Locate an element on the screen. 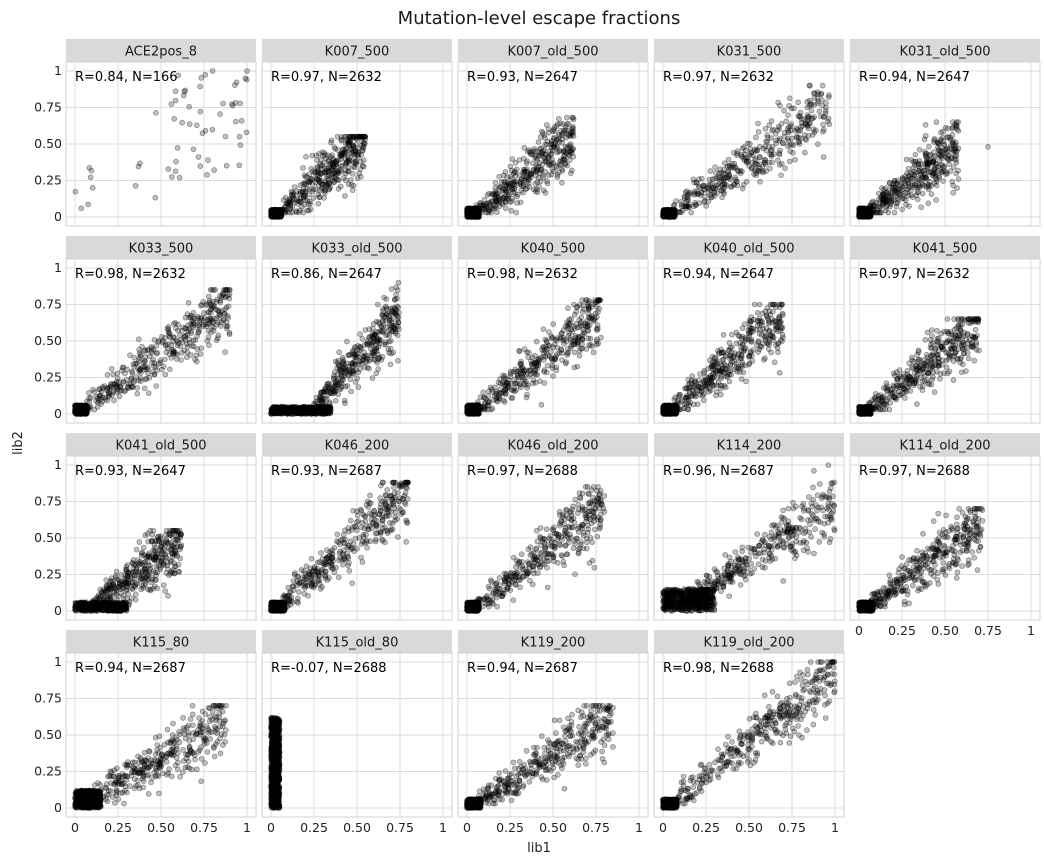 Image resolution: width=1044 pixels, height=865 pixels. y-tick-label: 0.50 is located at coordinates (48, 340).